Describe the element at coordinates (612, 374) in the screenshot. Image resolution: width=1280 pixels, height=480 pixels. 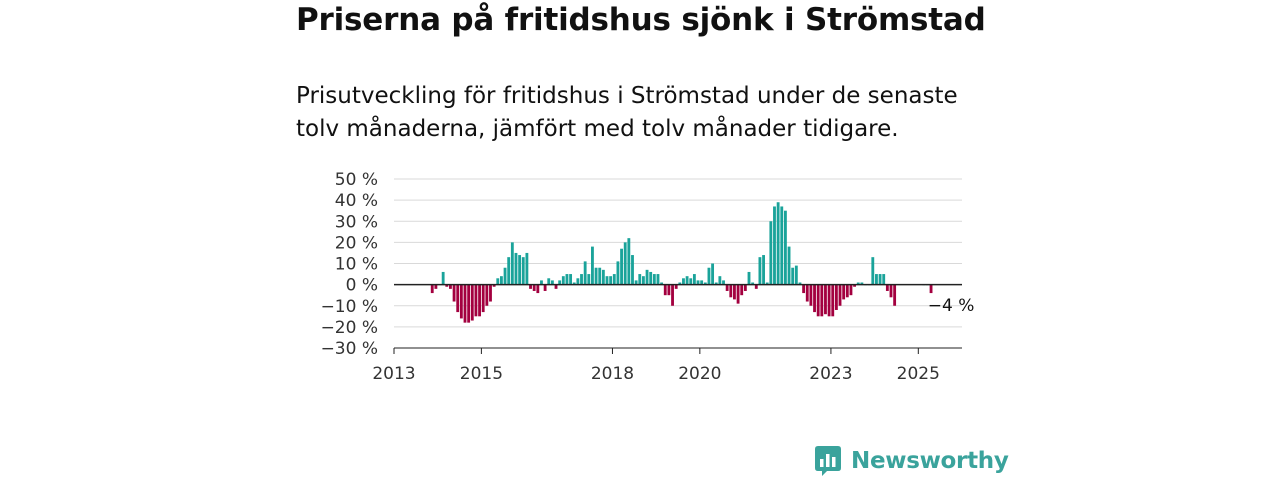
I see `x-tick-label: 2018` at that location.